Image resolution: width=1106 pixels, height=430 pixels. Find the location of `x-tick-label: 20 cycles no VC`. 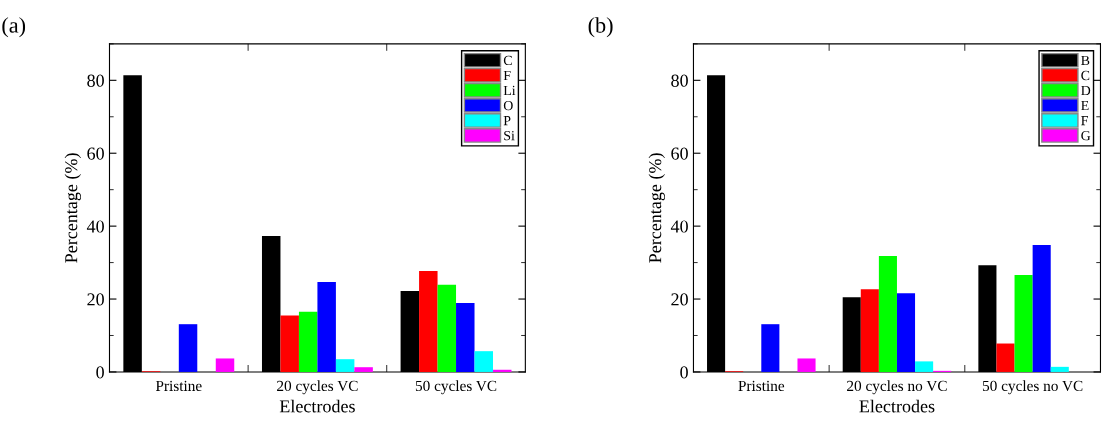

x-tick-label: 20 cycles no VC is located at coordinates (897, 387).